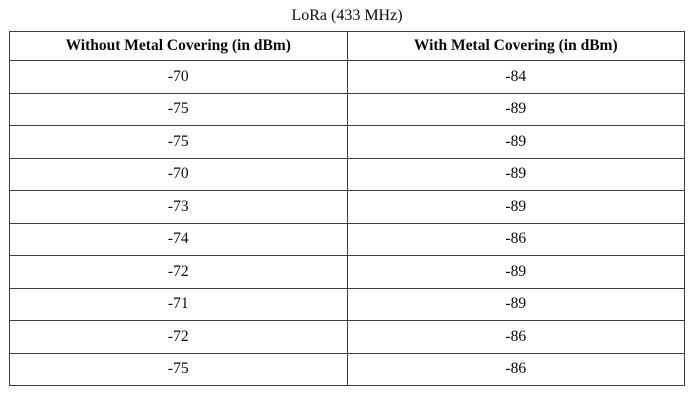  What do you see at coordinates (515, 77) in the screenshot?
I see `table-cell: -84` at bounding box center [515, 77].